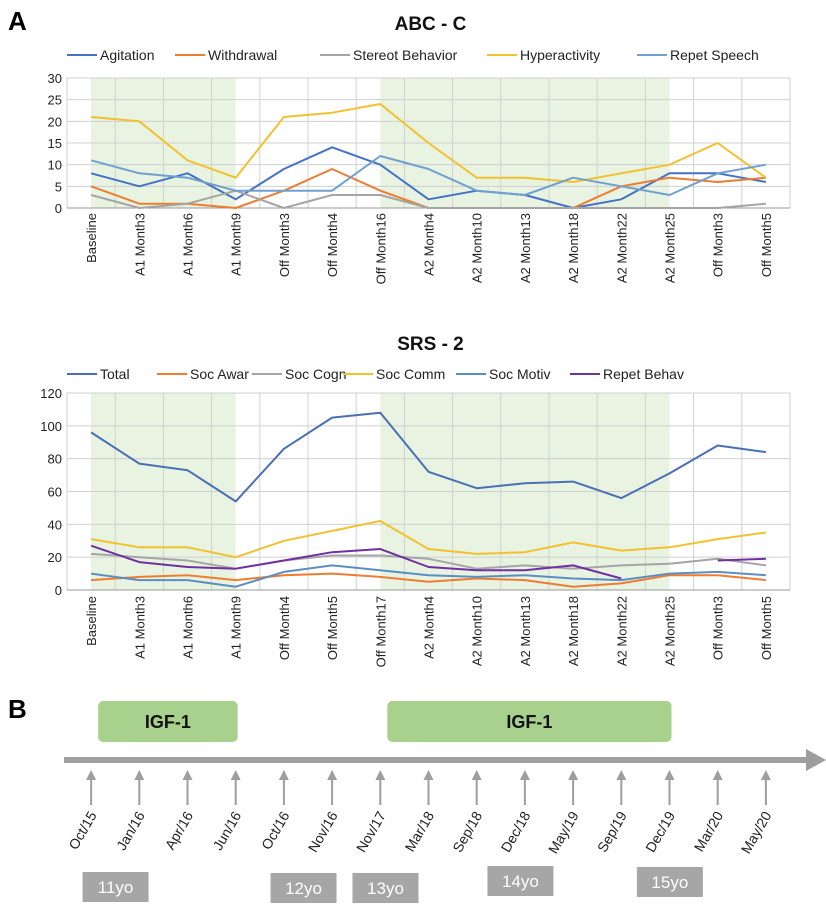 This screenshot has height=907, width=826. I want to click on age-label: 15yo, so click(669, 882).